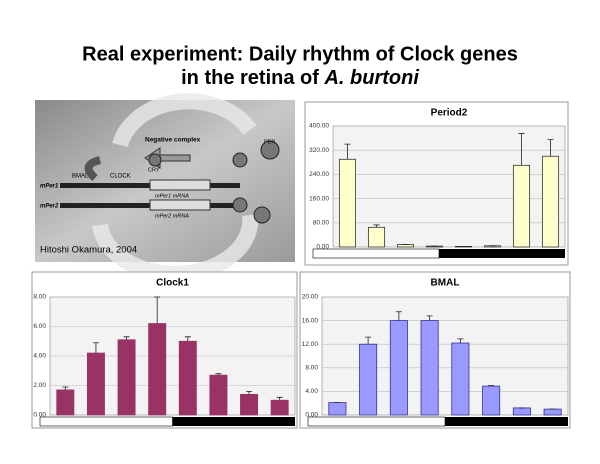 This screenshot has width=600, height=464. Describe the element at coordinates (172, 216) in the screenshot. I see `diagram-label: mPer2 mRNA` at that location.